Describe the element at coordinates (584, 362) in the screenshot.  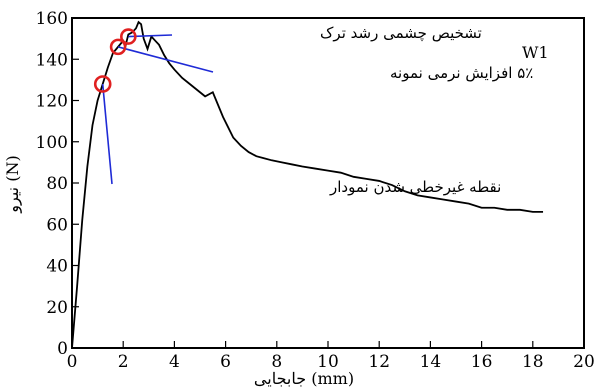
I see `x-tick-label: 20` at that location.